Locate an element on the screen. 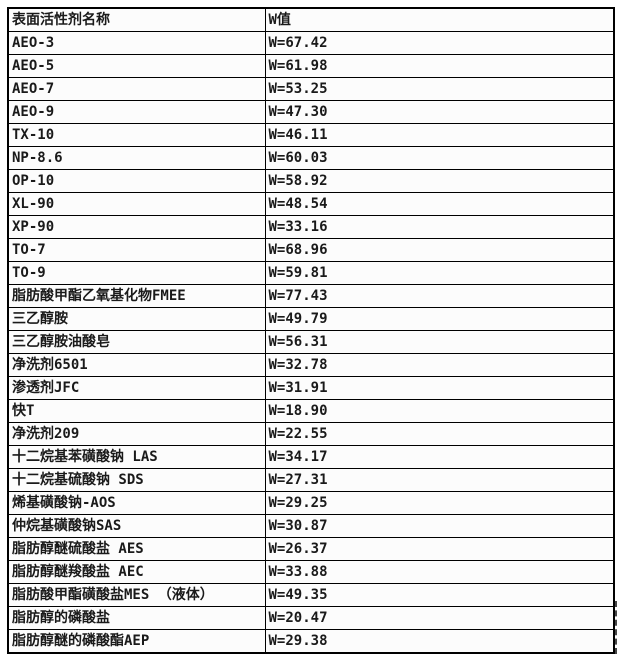 Image resolution: width=621 pixels, height=657 pixels. table-row: OP-10 W=58.92 is located at coordinates (311, 181).